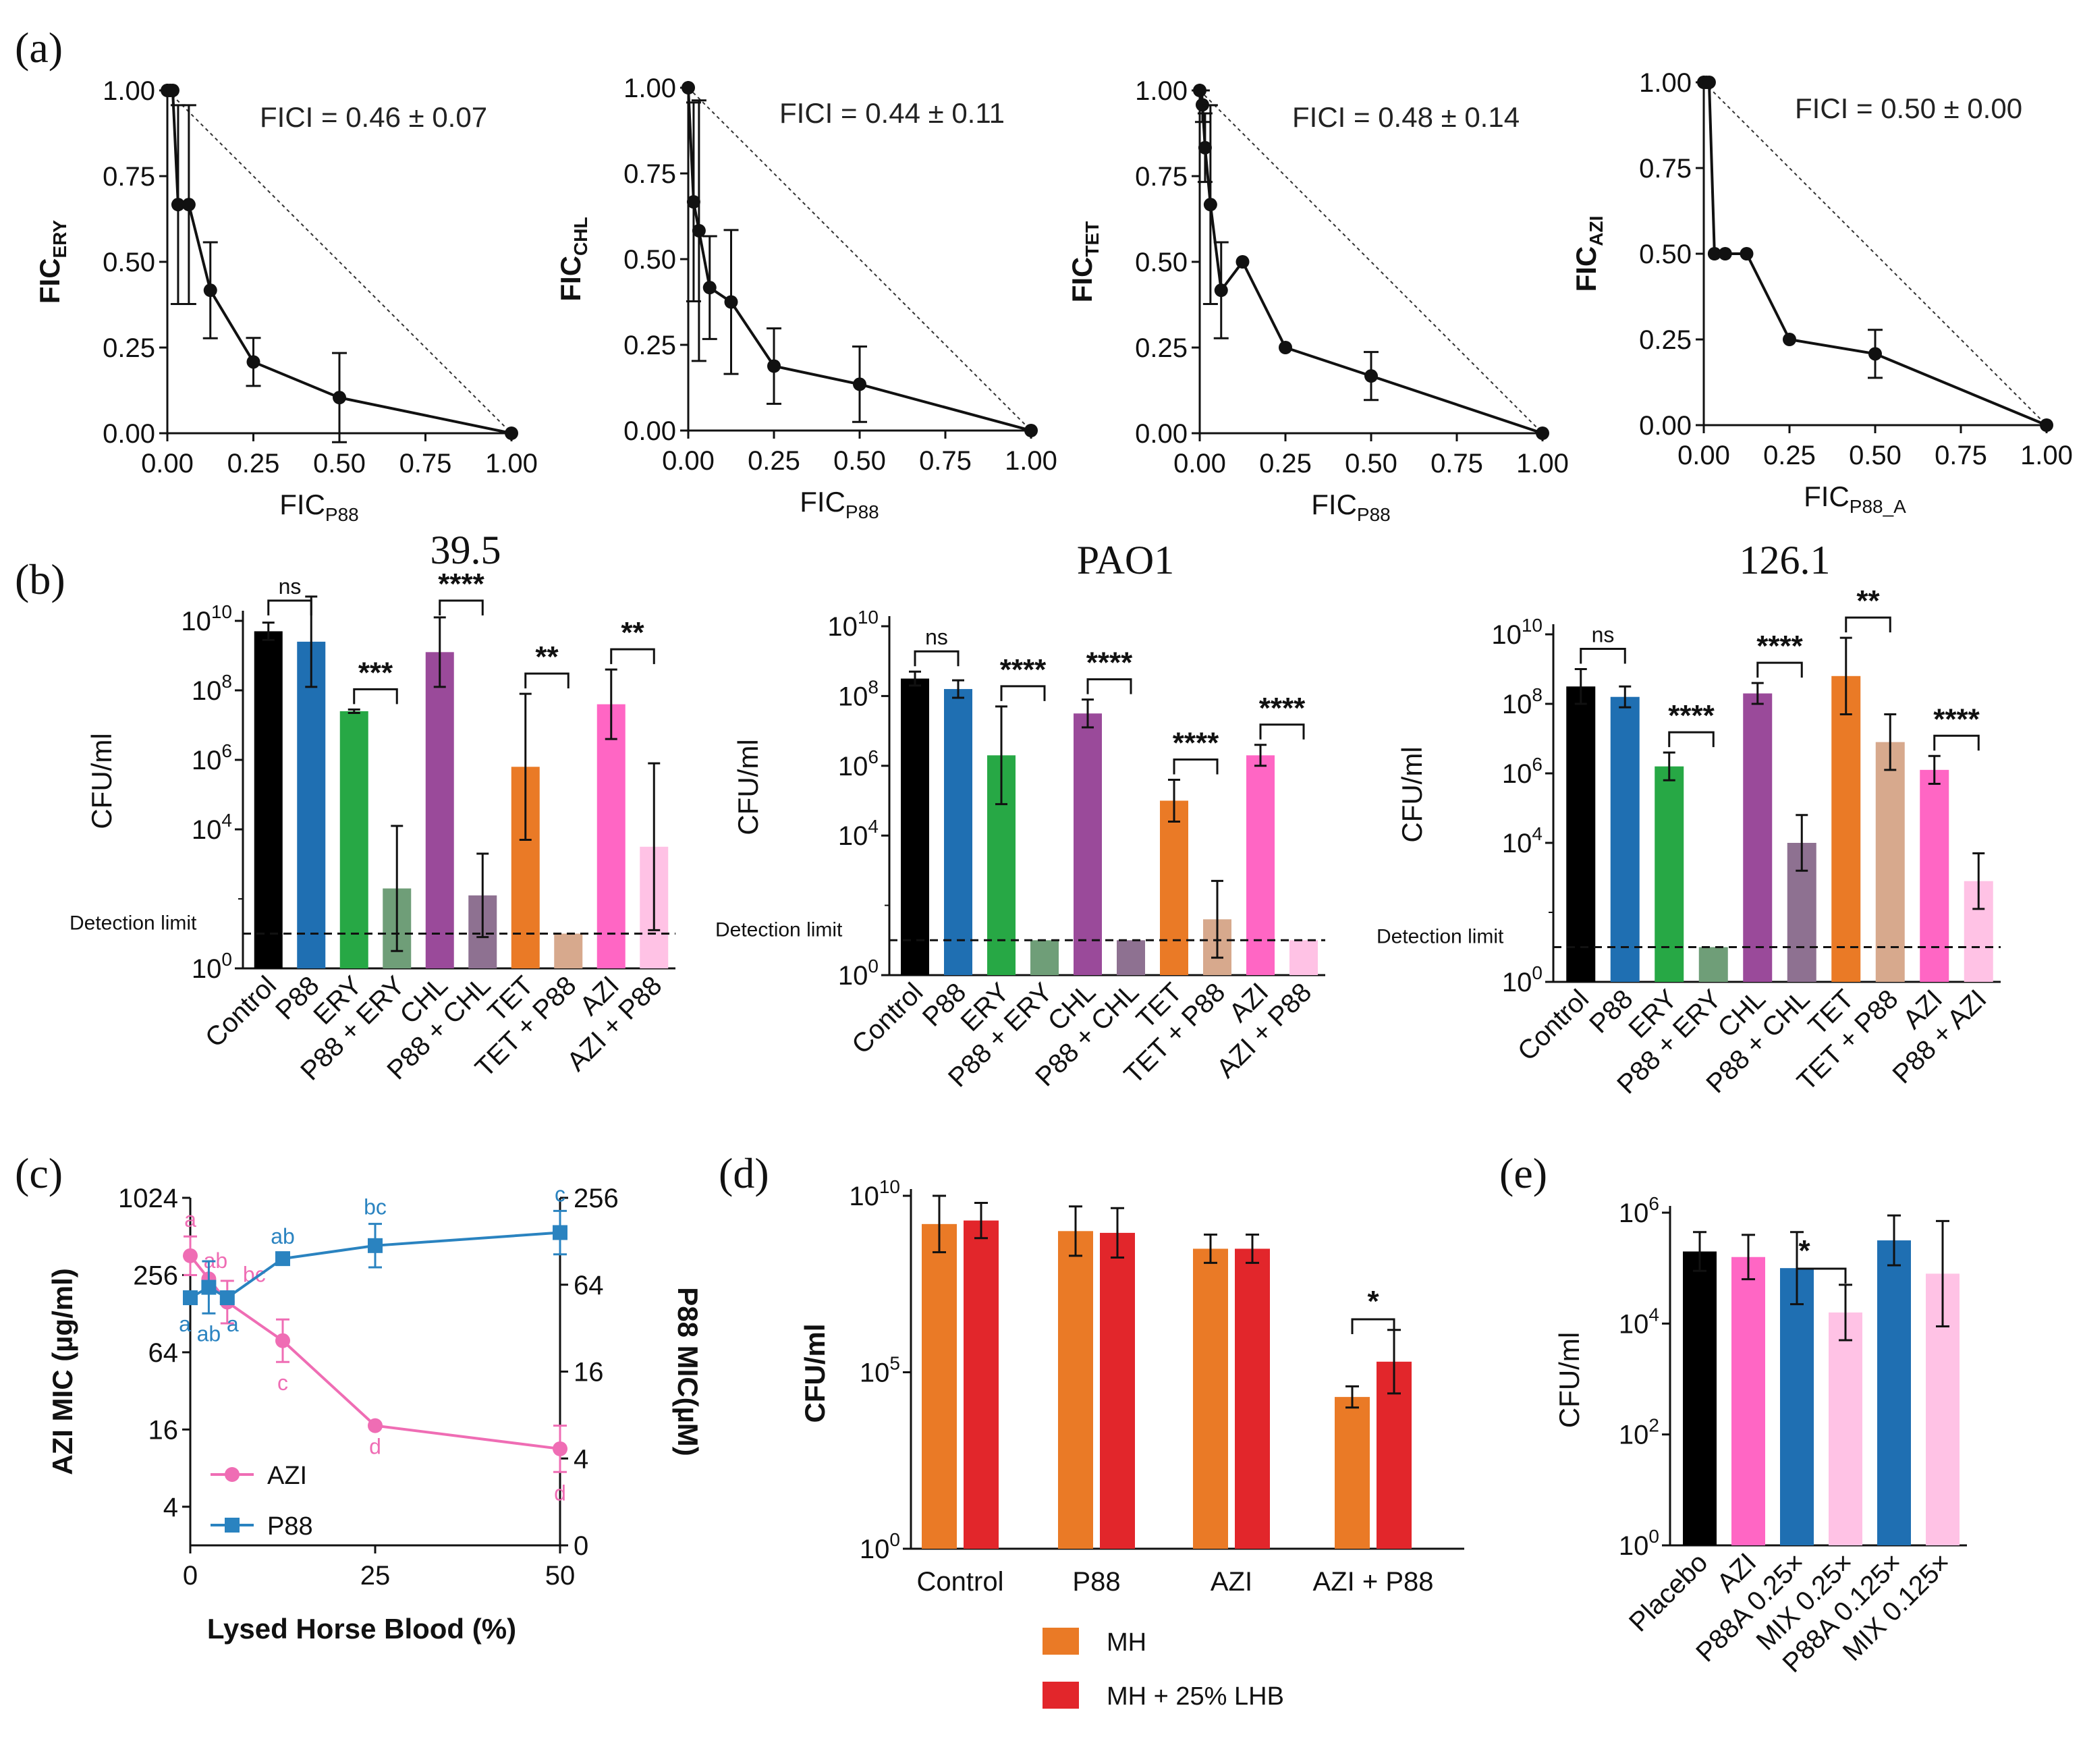  Describe the element at coordinates (101, 781) in the screenshot. I see `y-axis-label: CFU/ml` at that location.